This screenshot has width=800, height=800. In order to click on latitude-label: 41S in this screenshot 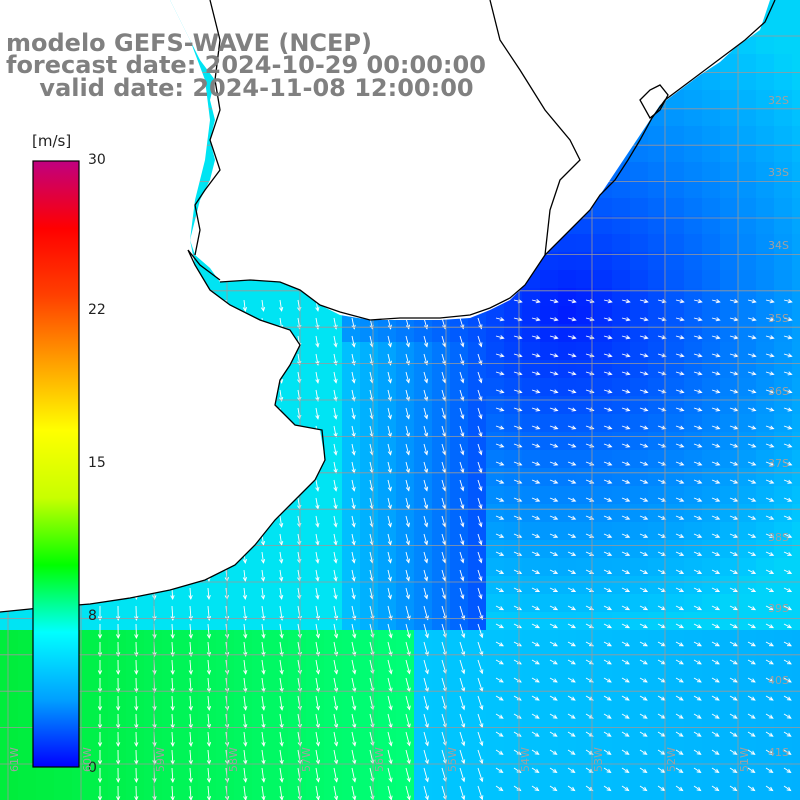, I will do `click(778, 752)`.